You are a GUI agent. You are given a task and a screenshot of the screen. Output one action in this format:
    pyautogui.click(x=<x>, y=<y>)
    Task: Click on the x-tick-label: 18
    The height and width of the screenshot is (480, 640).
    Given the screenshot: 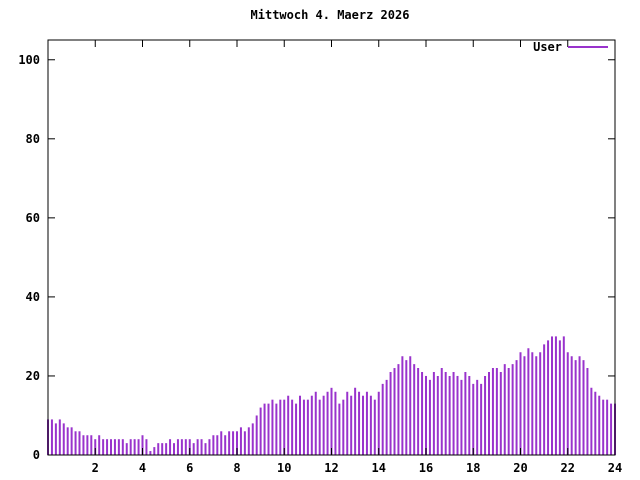 What is the action you would take?
    pyautogui.click(x=473, y=468)
    